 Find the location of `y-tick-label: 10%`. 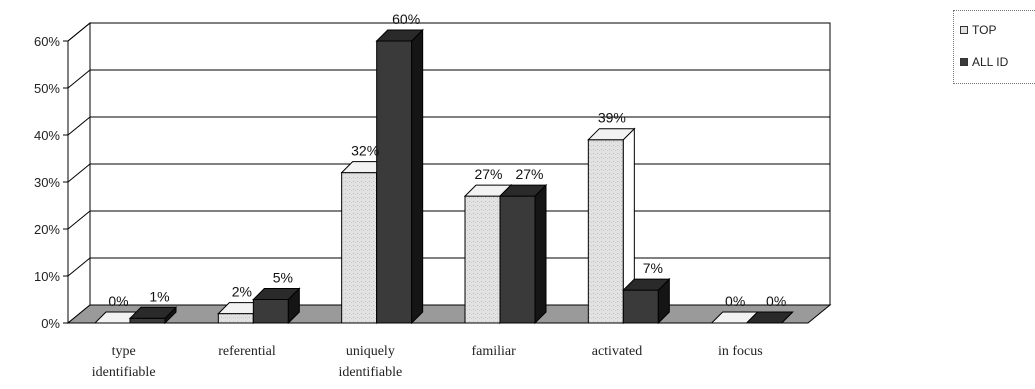

y-tick-label: 10% is located at coordinates (47, 276).